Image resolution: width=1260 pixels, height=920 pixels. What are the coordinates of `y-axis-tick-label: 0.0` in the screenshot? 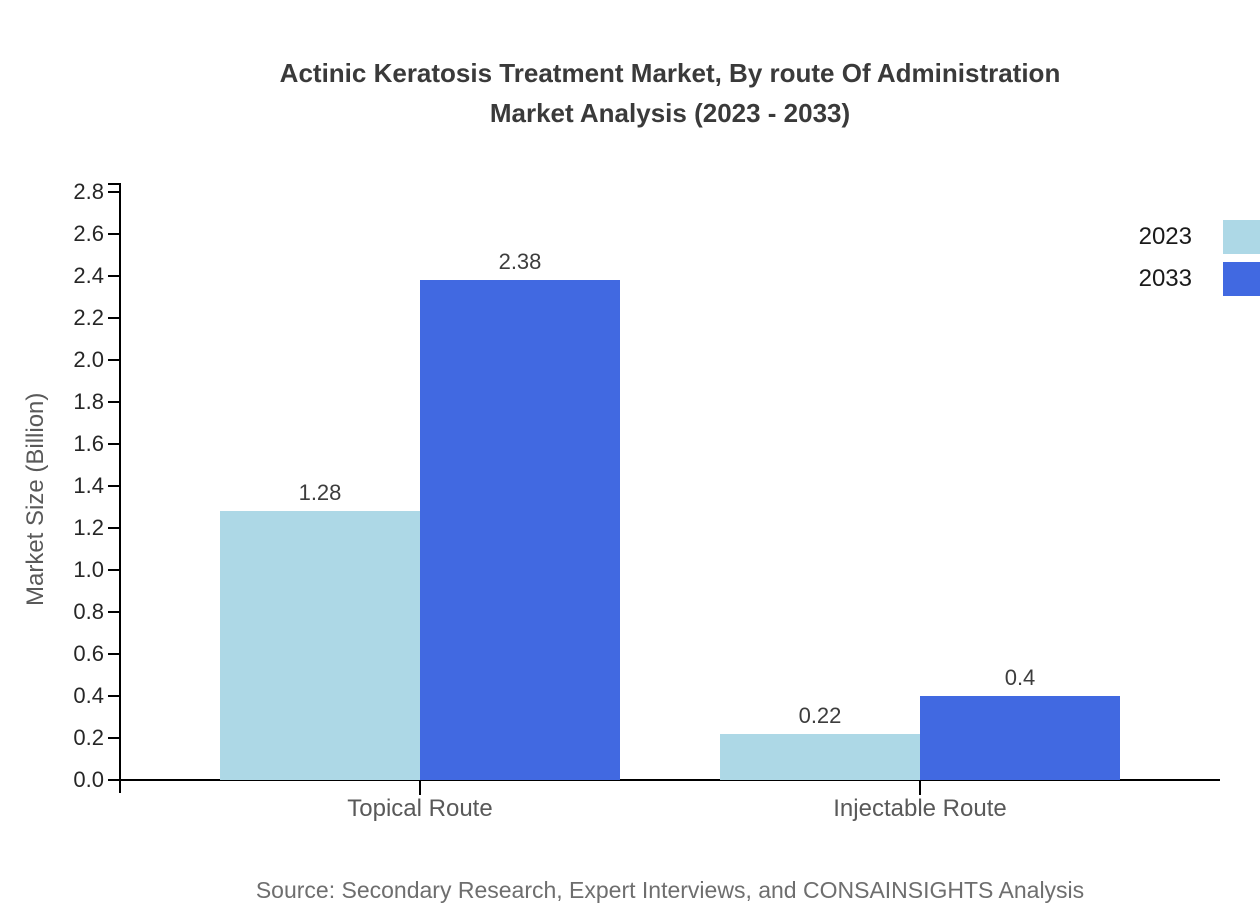 It's located at (88, 779).